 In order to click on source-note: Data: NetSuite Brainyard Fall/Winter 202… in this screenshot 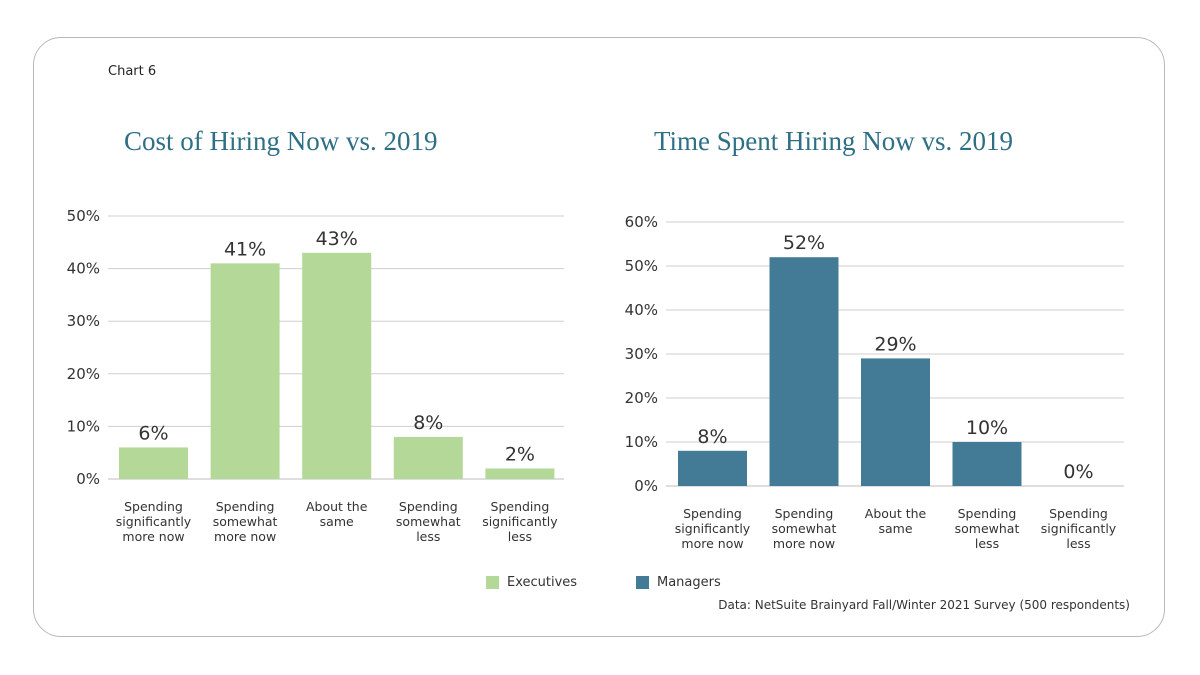, I will do `click(924, 605)`.